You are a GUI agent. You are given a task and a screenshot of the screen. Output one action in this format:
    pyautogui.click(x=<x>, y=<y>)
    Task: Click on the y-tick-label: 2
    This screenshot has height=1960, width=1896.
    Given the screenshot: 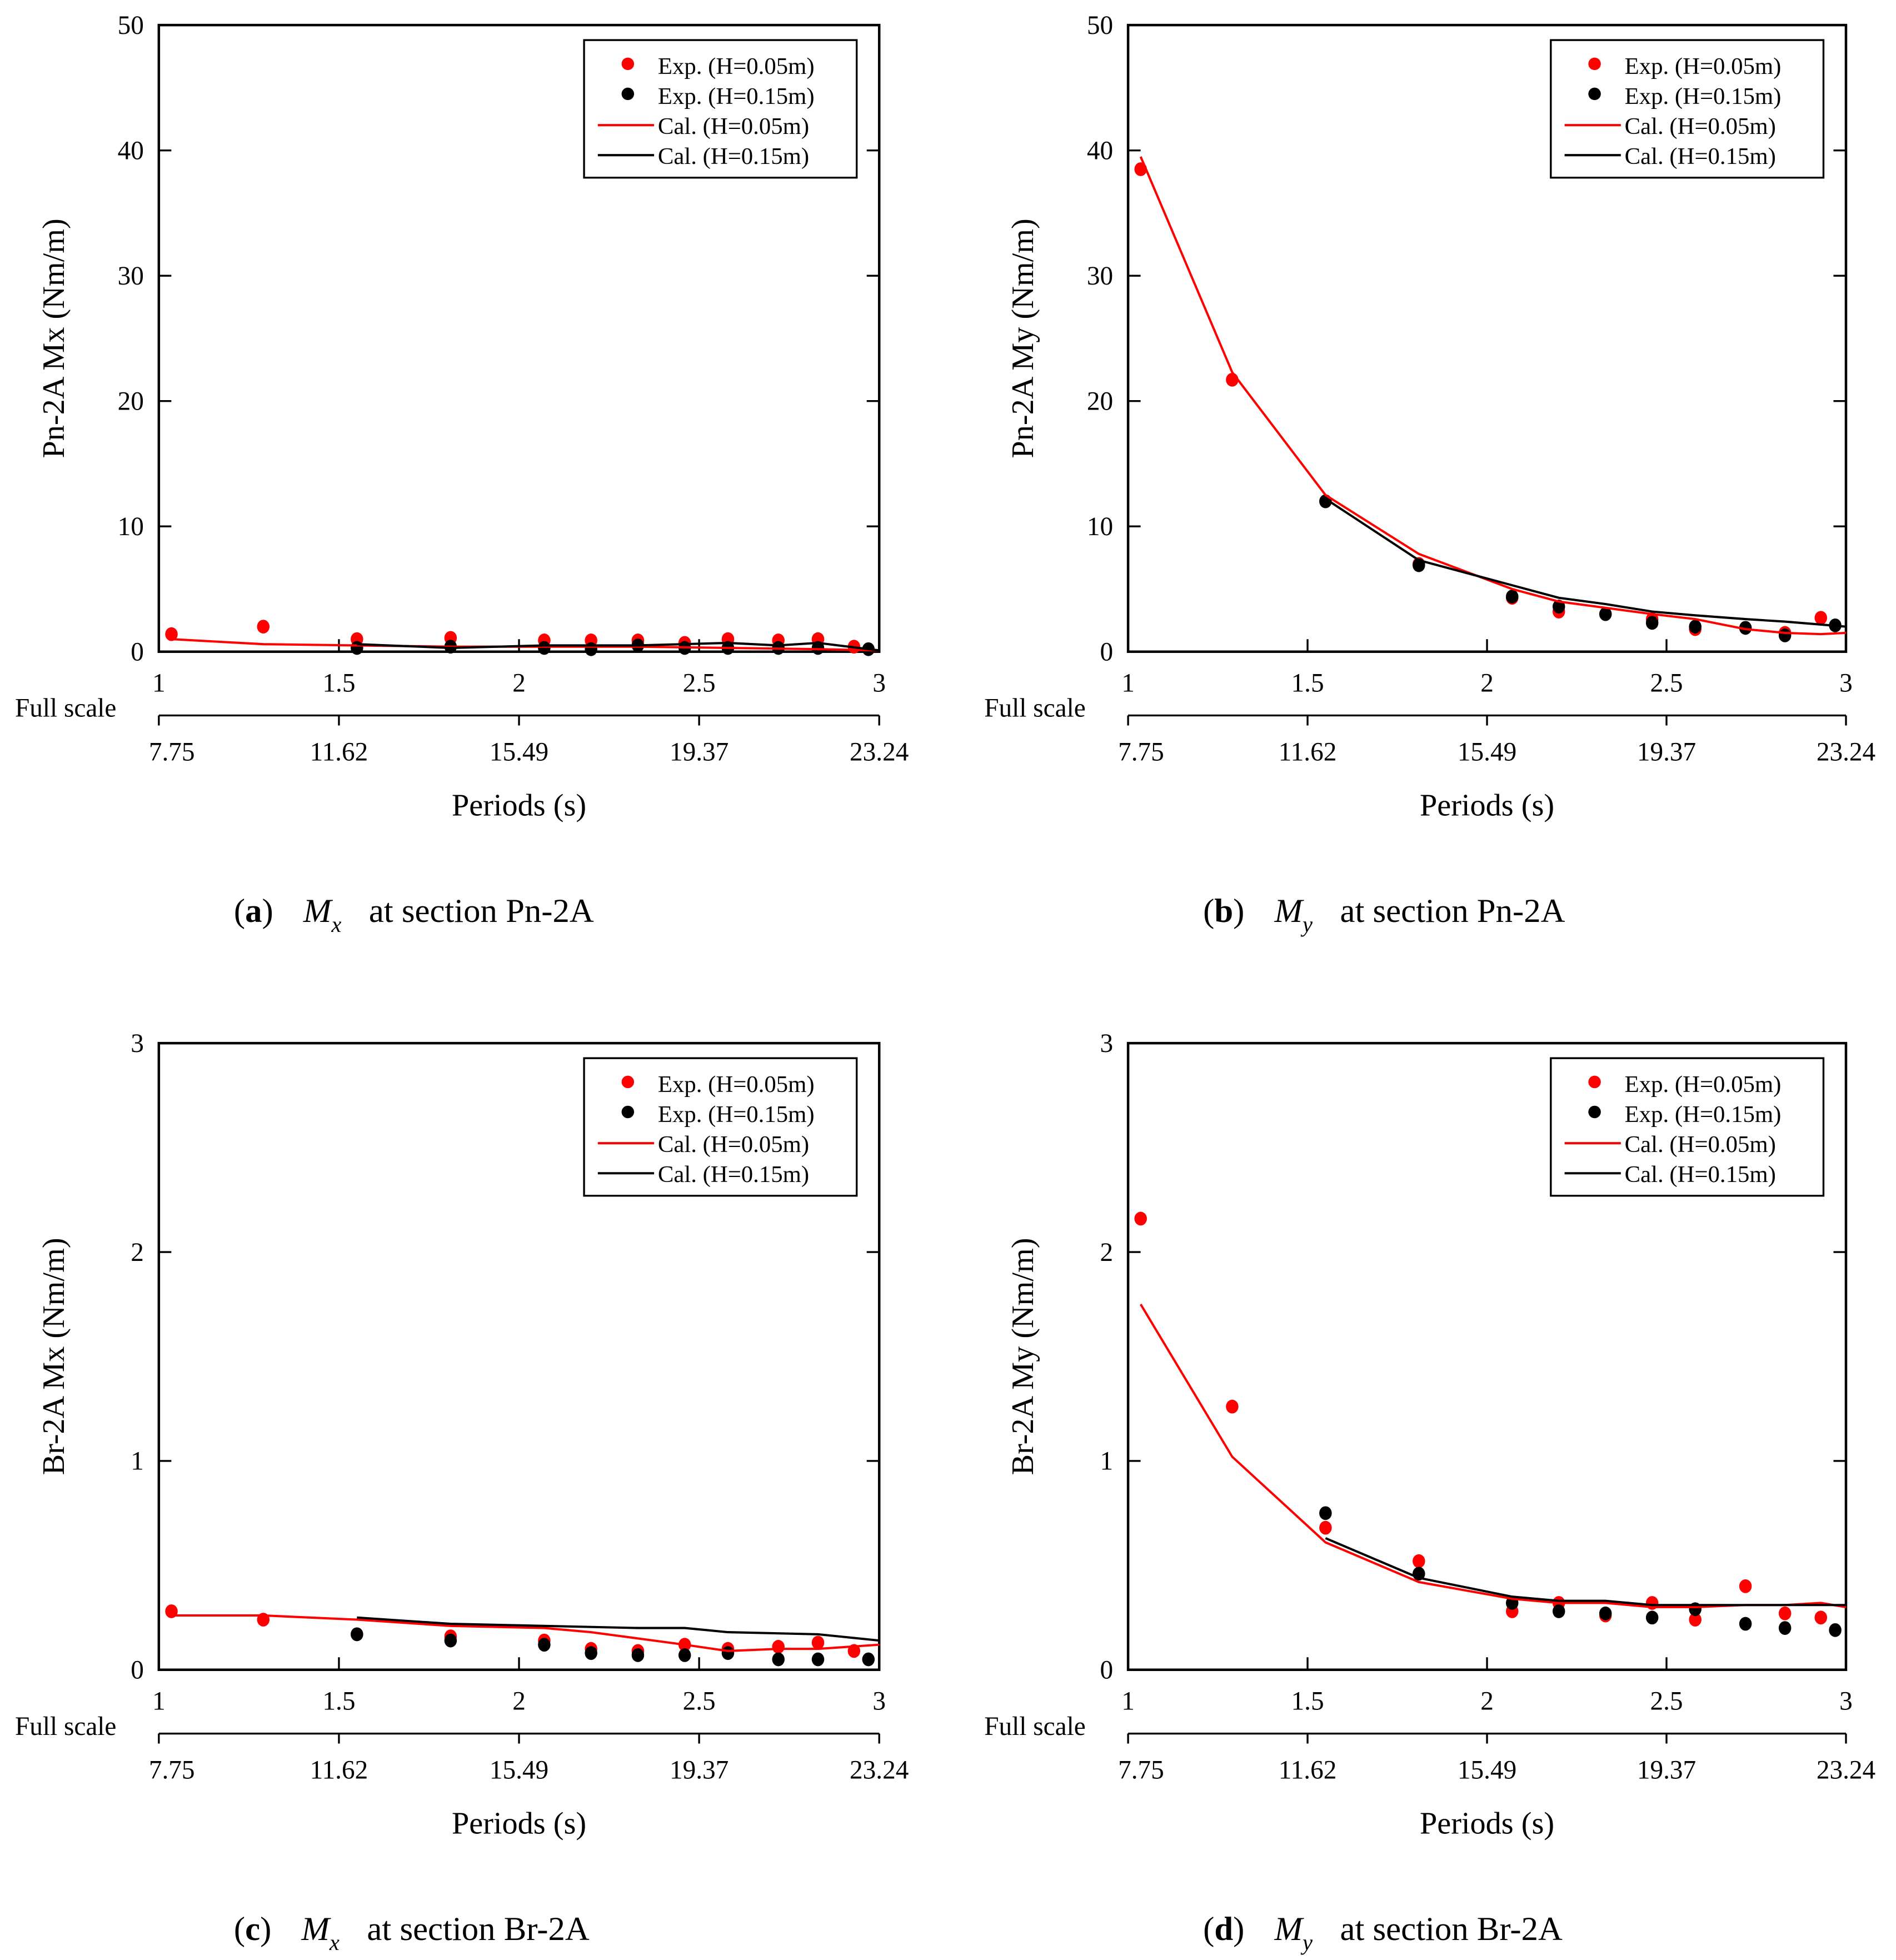 What is the action you would take?
    pyautogui.click(x=137, y=1252)
    